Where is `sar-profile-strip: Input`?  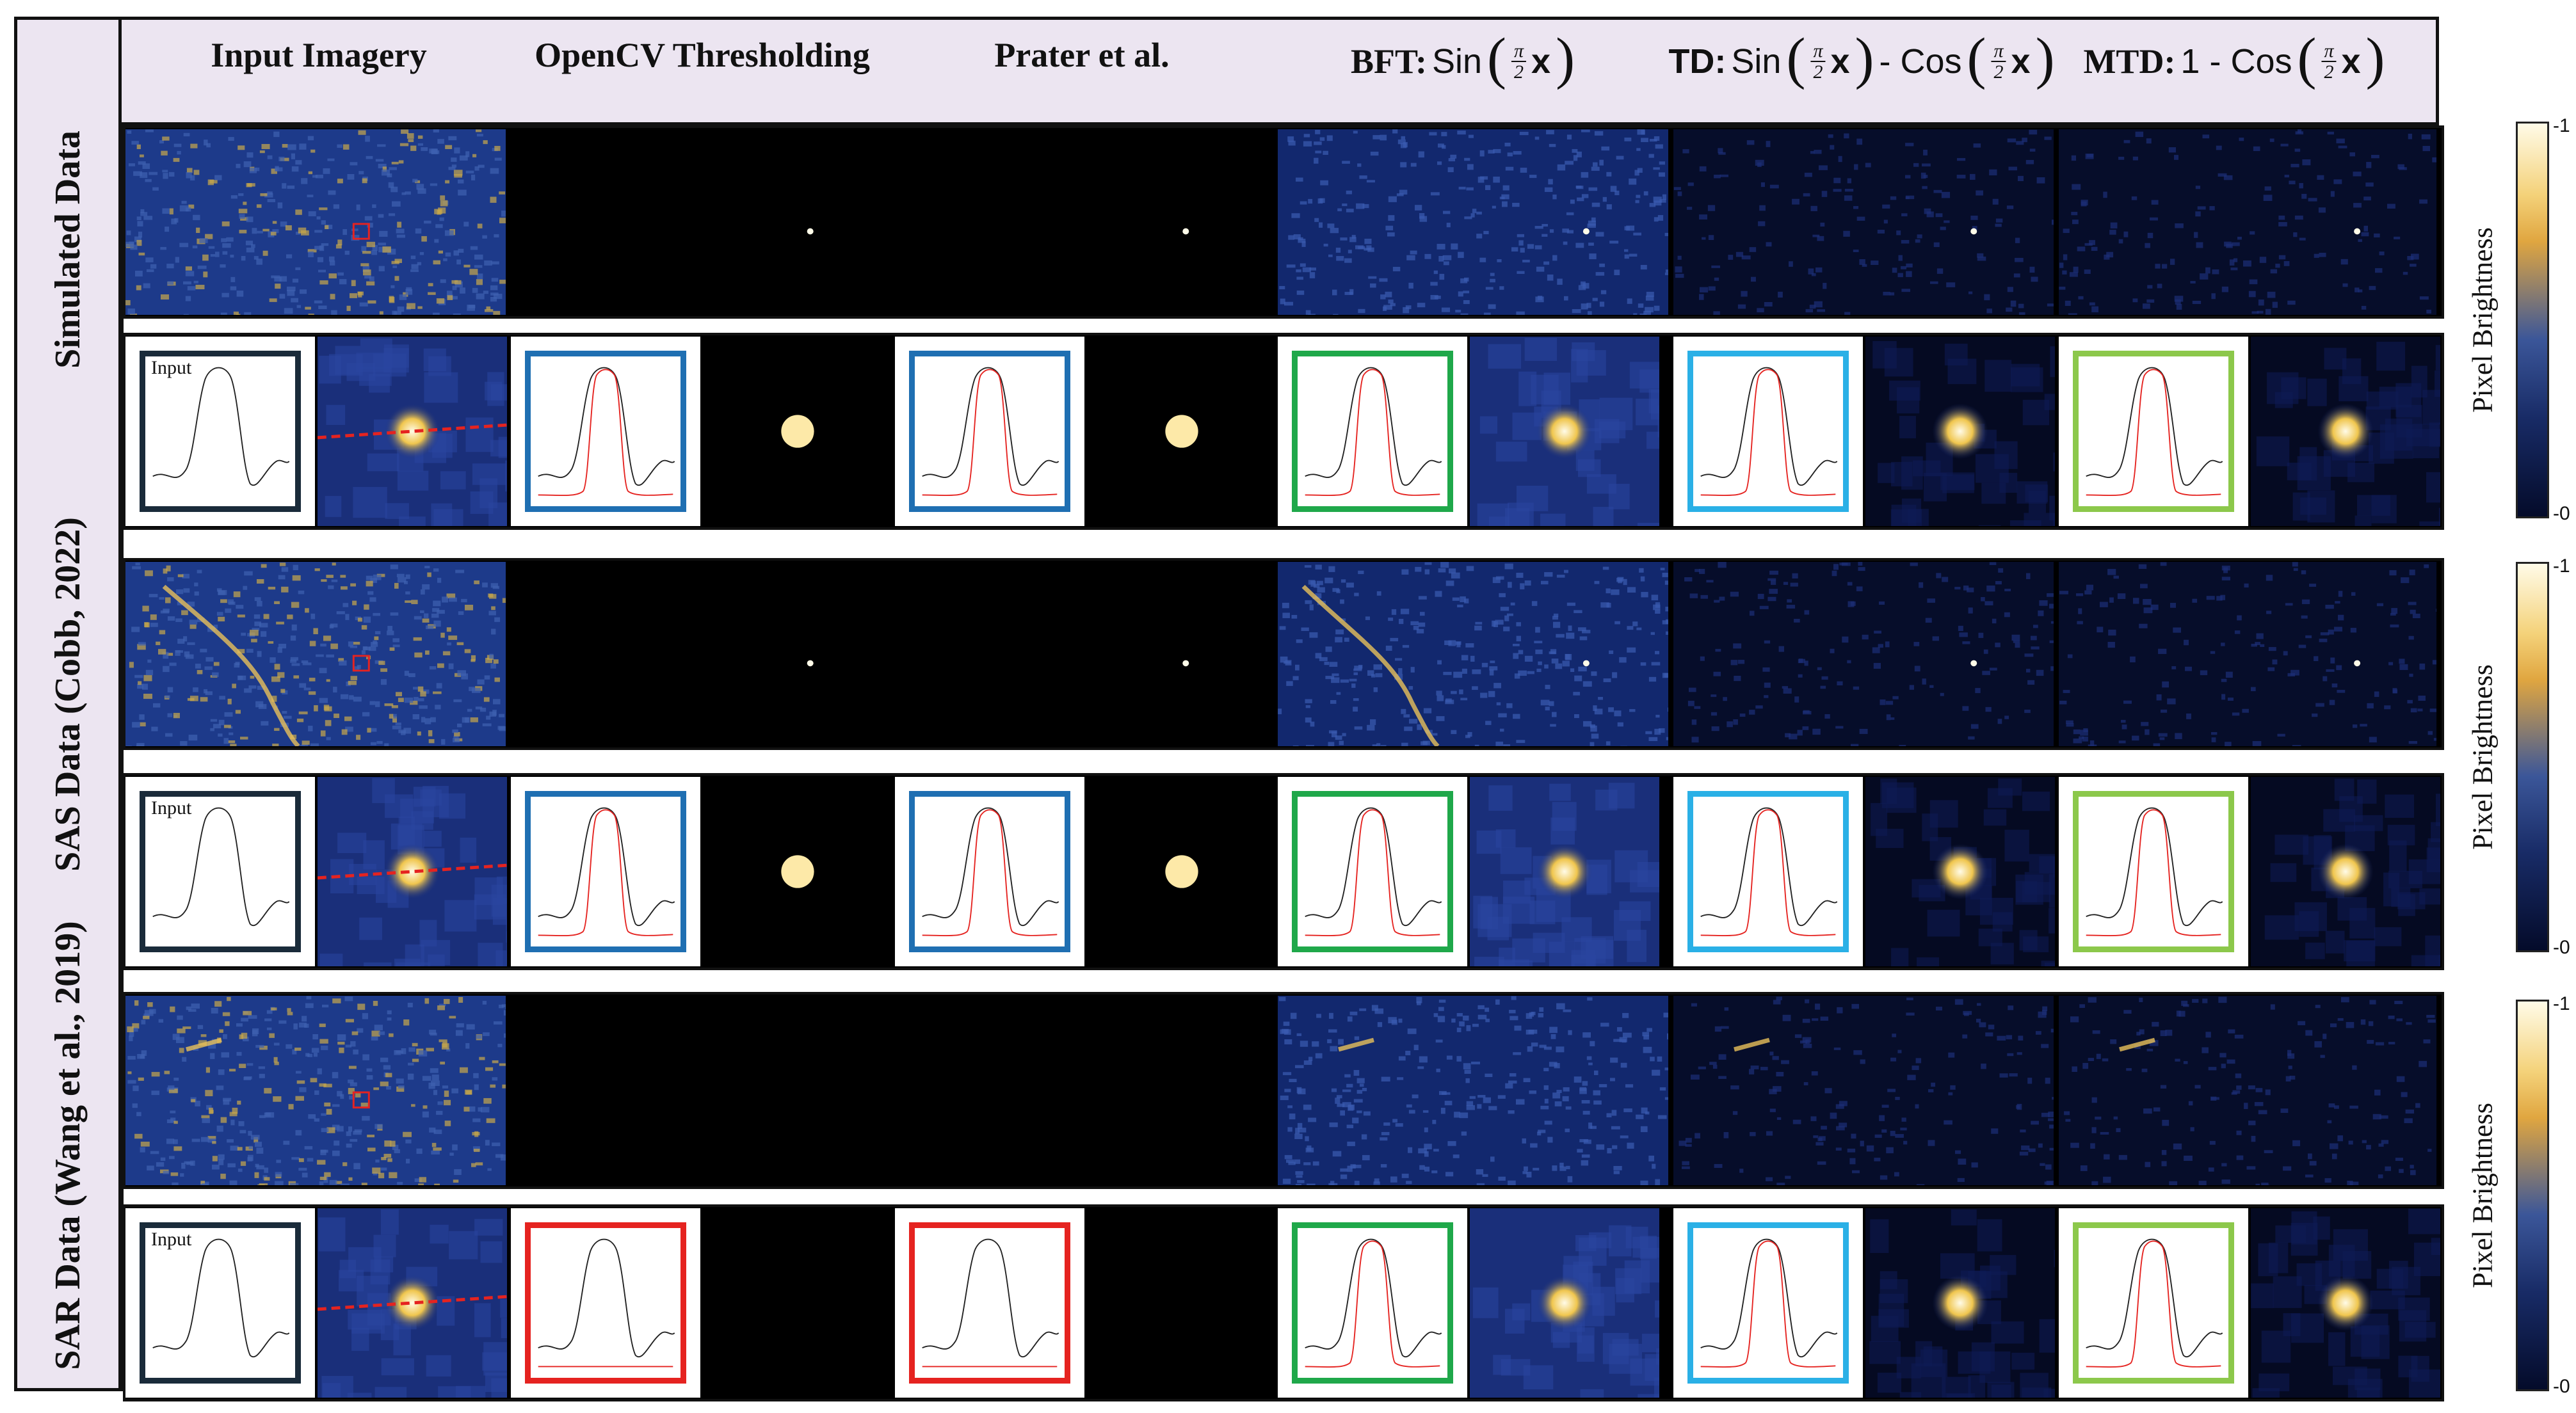 sar-profile-strip: Input is located at coordinates (1283, 1303).